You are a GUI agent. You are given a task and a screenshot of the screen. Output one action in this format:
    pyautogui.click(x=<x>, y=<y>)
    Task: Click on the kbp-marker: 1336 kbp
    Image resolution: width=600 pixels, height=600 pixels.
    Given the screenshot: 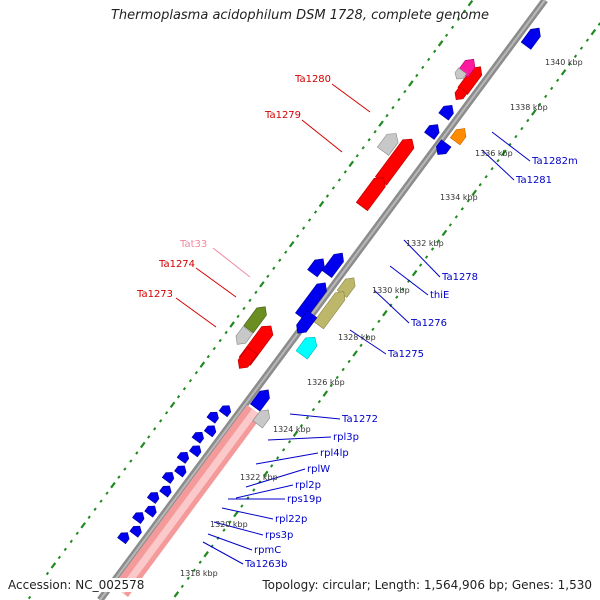 What is the action you would take?
    pyautogui.click(x=494, y=153)
    